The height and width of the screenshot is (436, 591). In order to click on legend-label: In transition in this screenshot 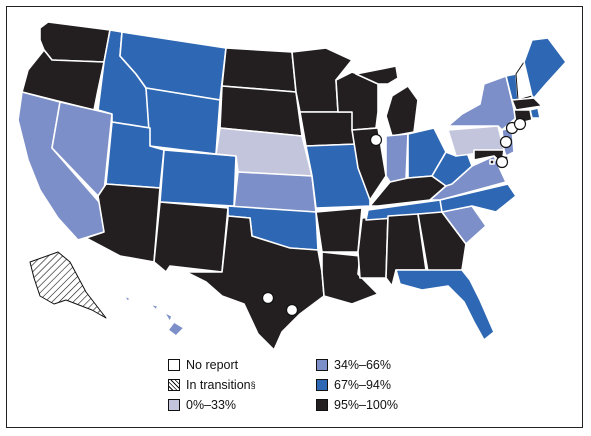, I will do `click(218, 385)`.